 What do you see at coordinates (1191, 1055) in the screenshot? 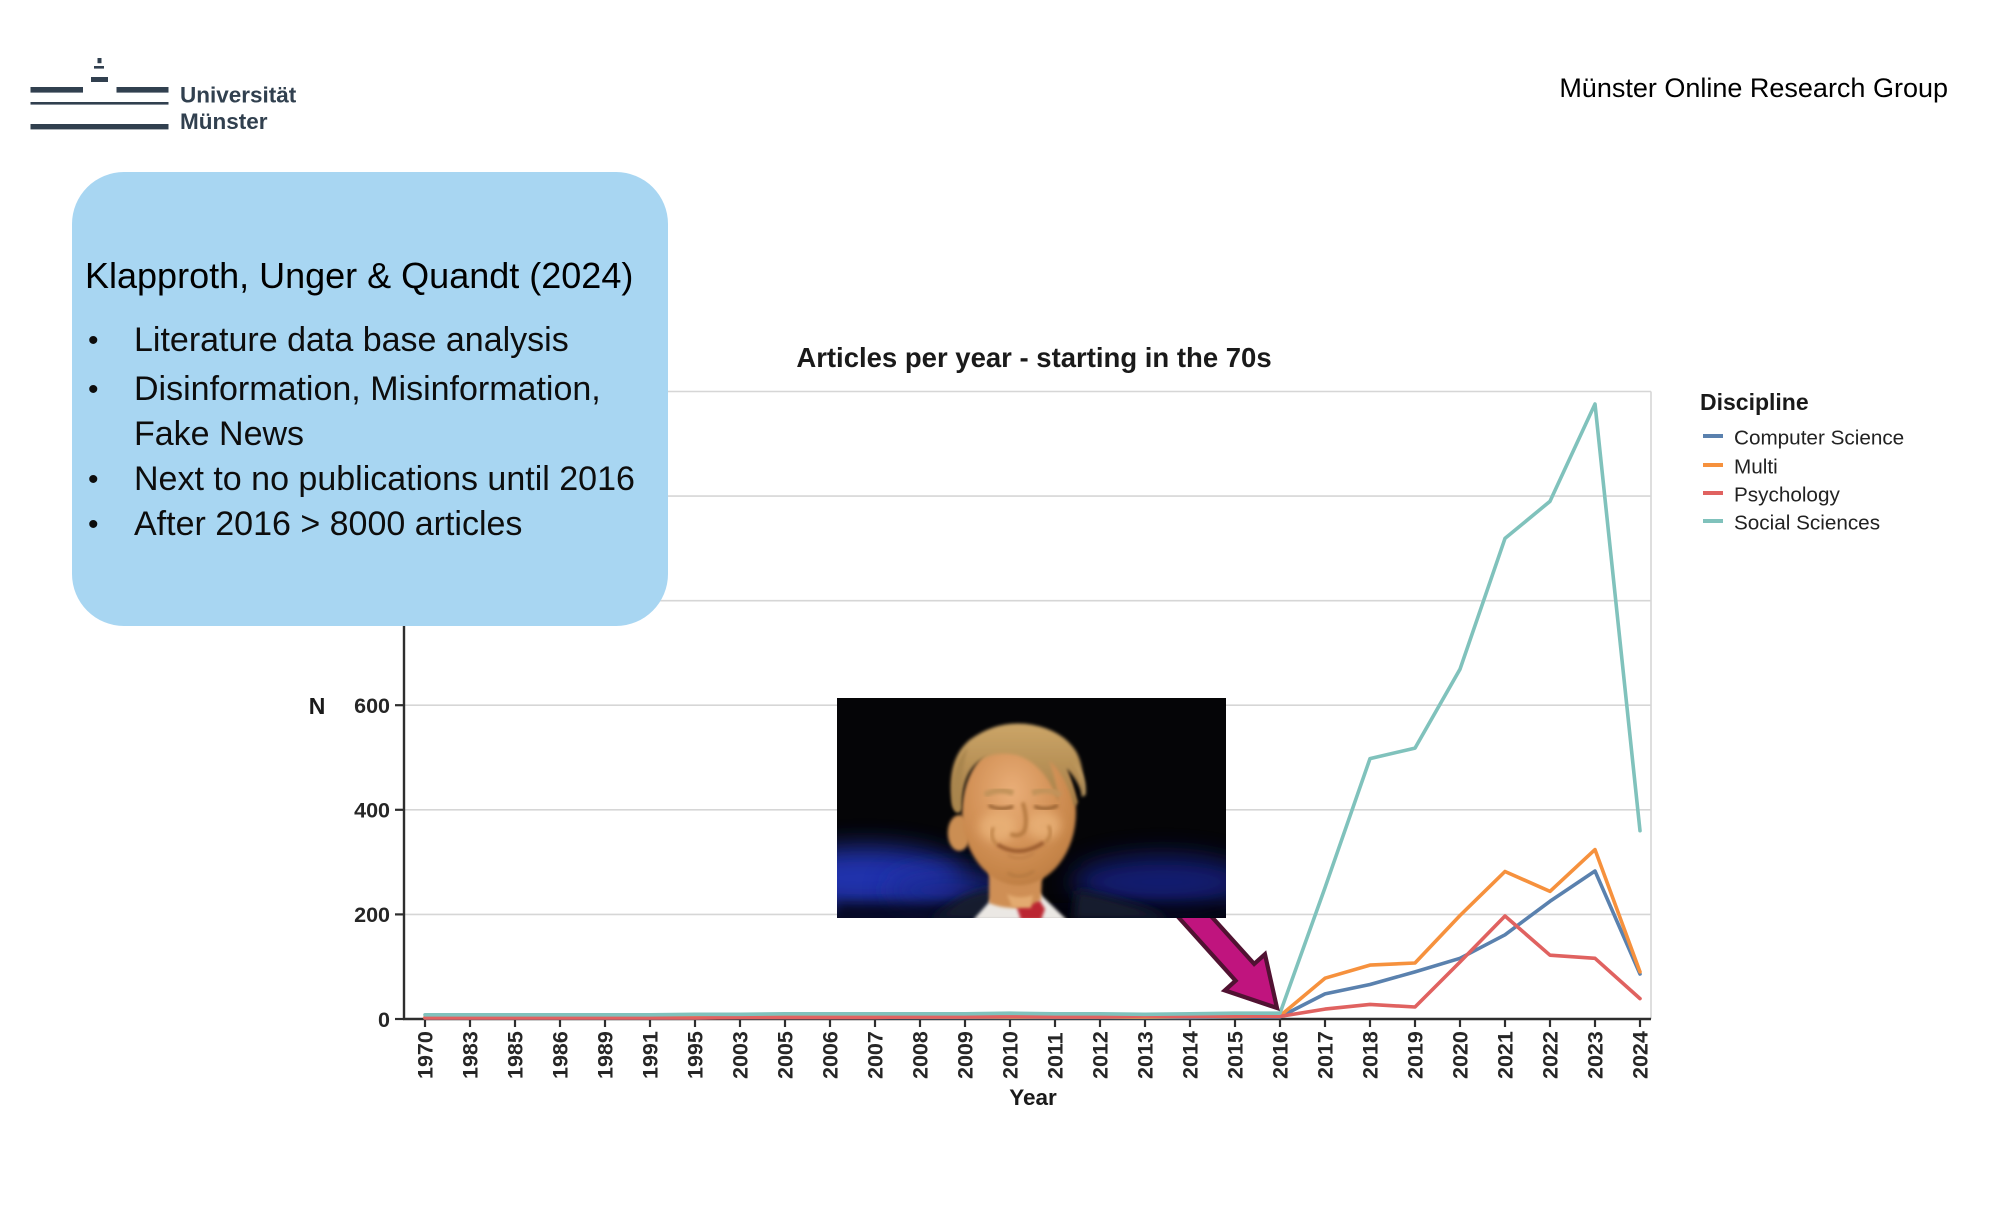
I see `svg-text: 2014` at bounding box center [1191, 1055].